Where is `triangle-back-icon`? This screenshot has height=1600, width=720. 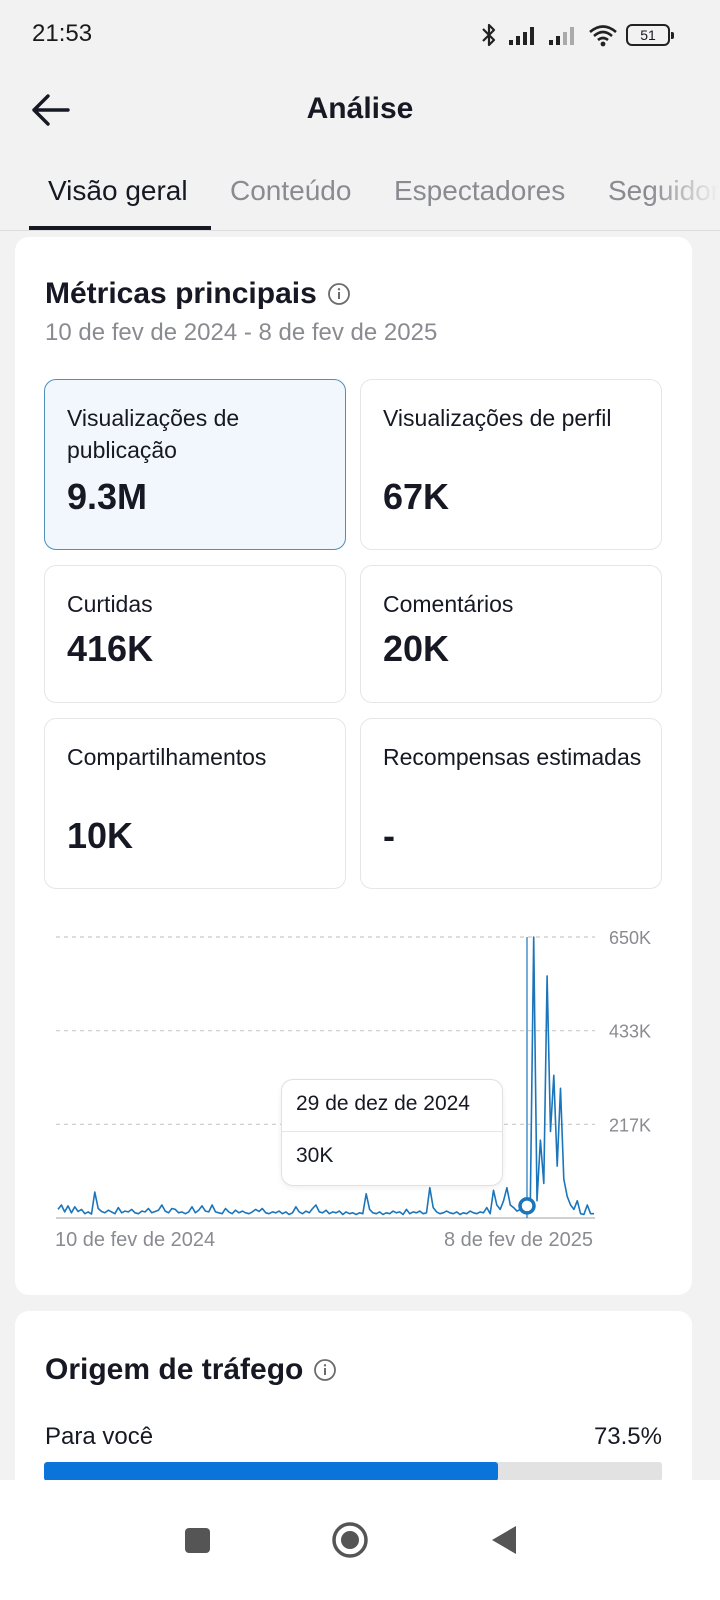 triangle-back-icon is located at coordinates (504, 1540).